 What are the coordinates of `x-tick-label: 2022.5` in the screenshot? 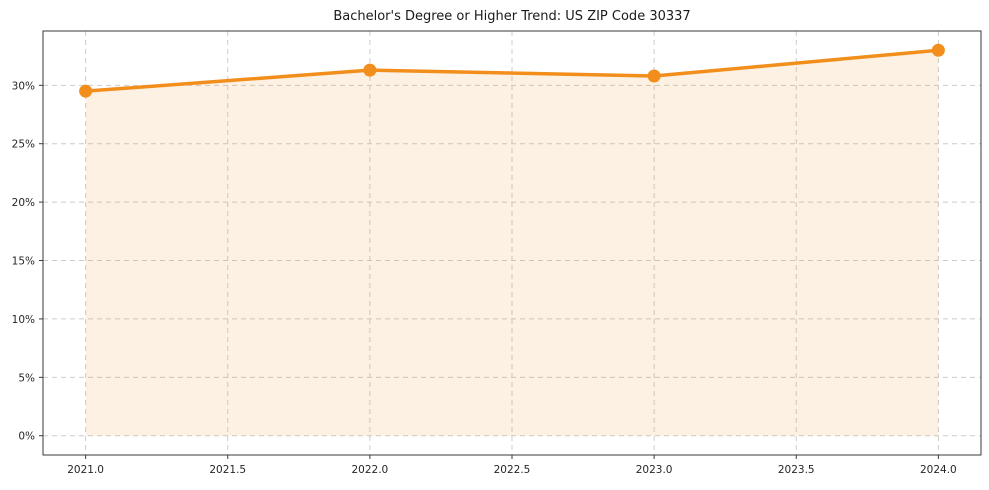 It's located at (512, 470).